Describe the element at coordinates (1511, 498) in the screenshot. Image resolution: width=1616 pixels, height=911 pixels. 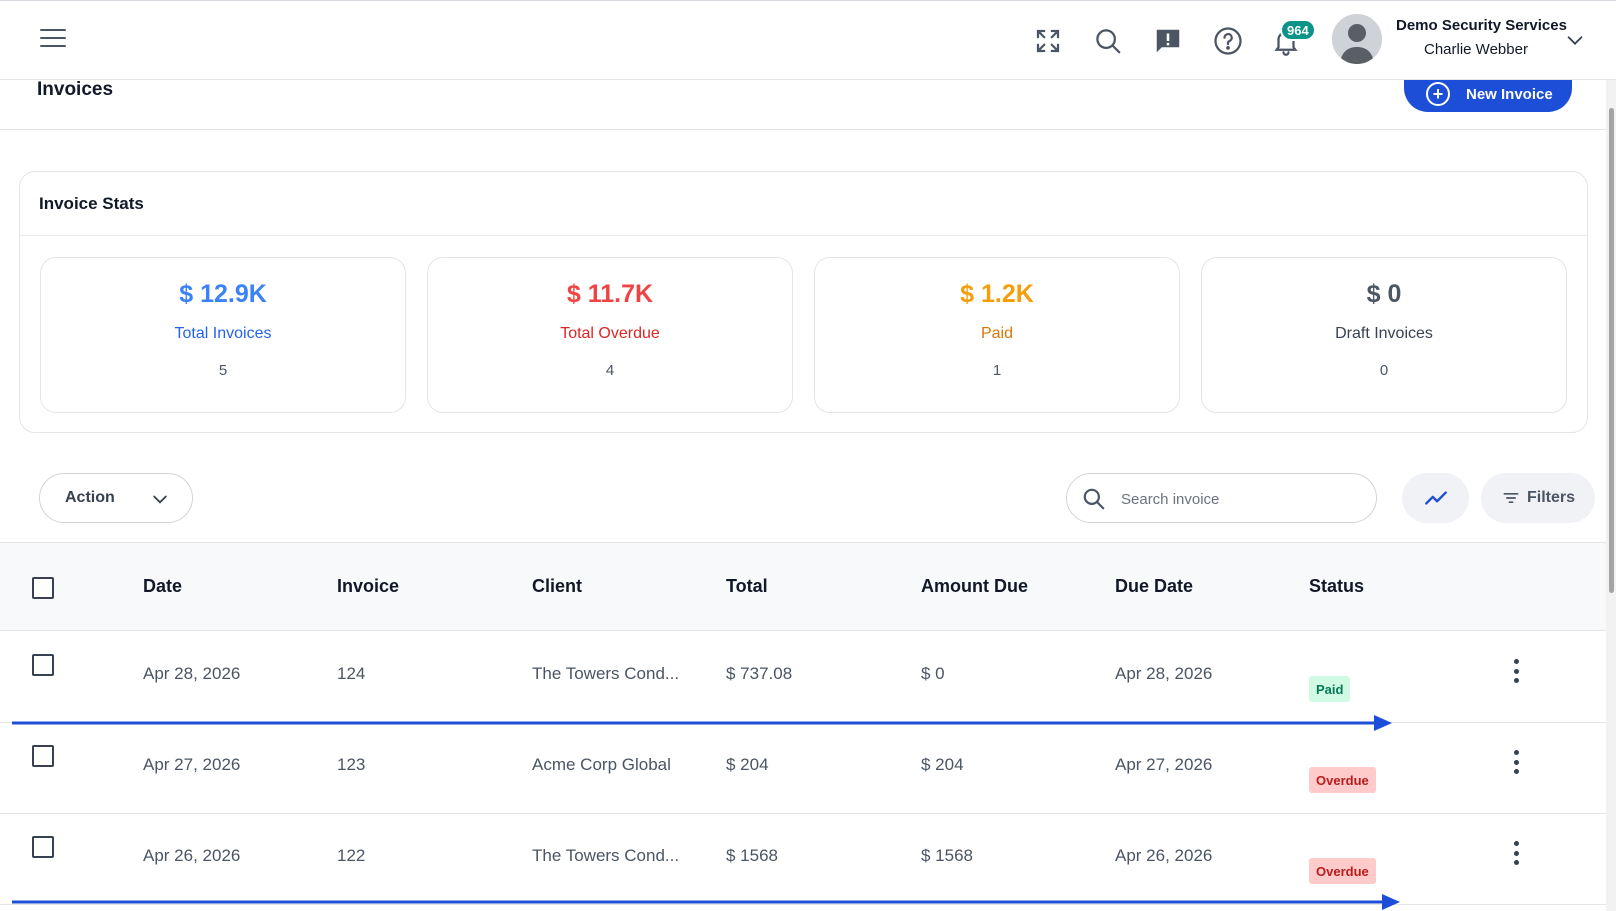
I see `filter-icon` at that location.